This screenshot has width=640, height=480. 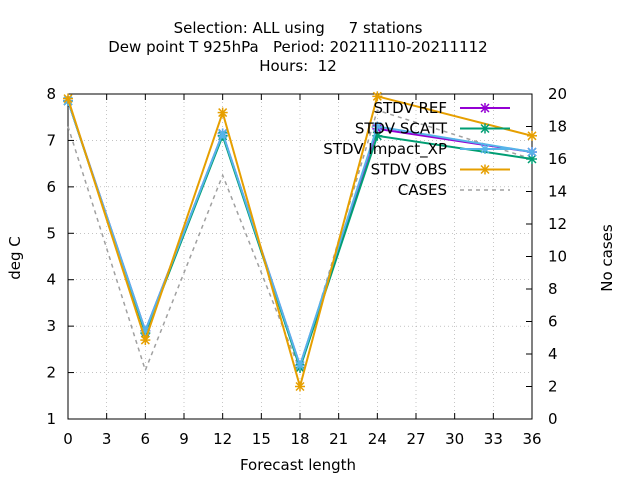 I want to click on legend-label: STDV SCATT, so click(x=401, y=129).